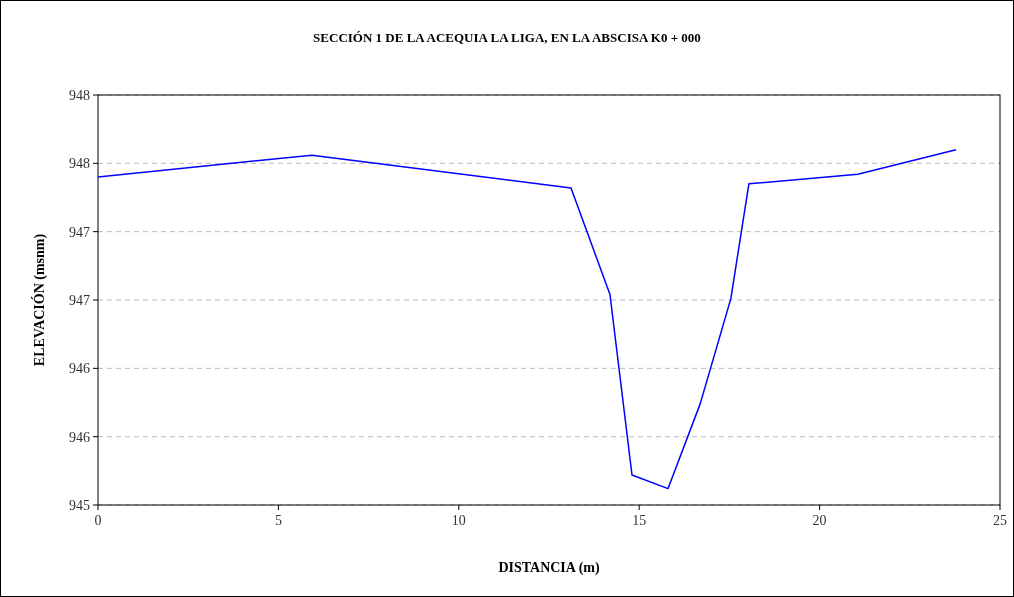 The height and width of the screenshot is (597, 1014). I want to click on x-tick-label: 10, so click(458, 520).